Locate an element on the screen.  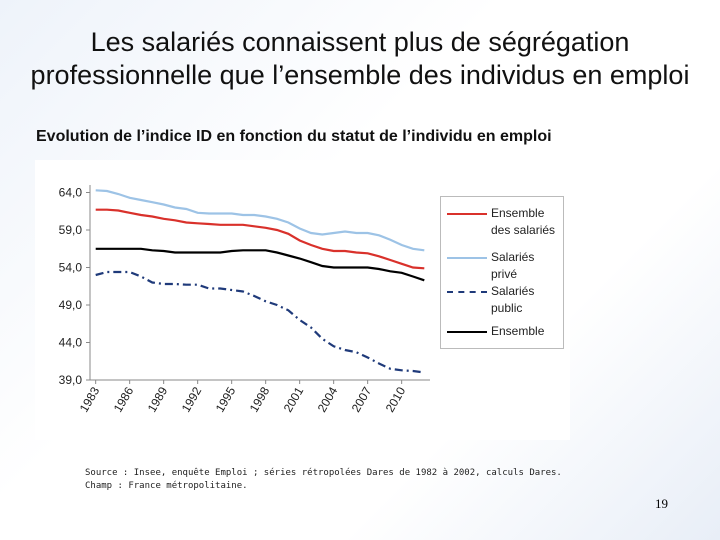
y-tick-label: 64,0 is located at coordinates (71, 193).